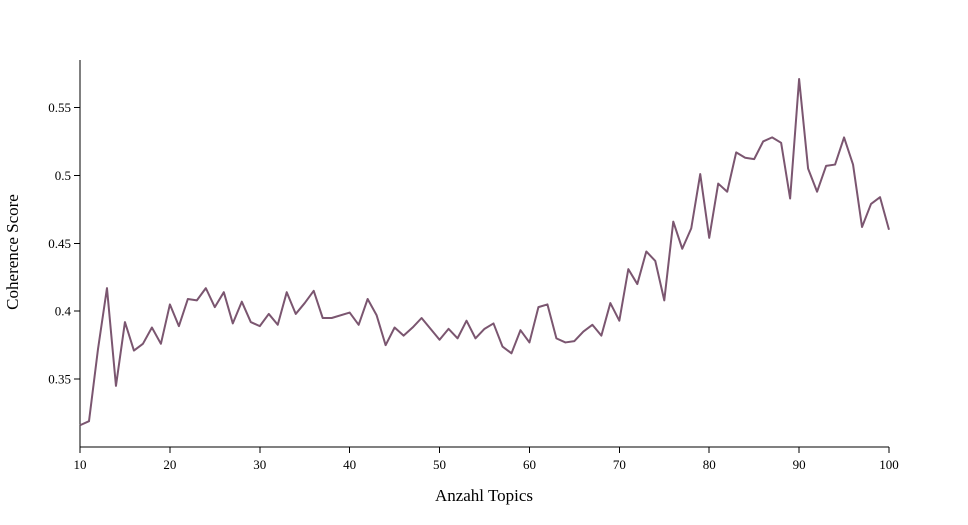 This screenshot has height=525, width=968. I want to click on y-tick-label: 0.35, so click(59, 379).